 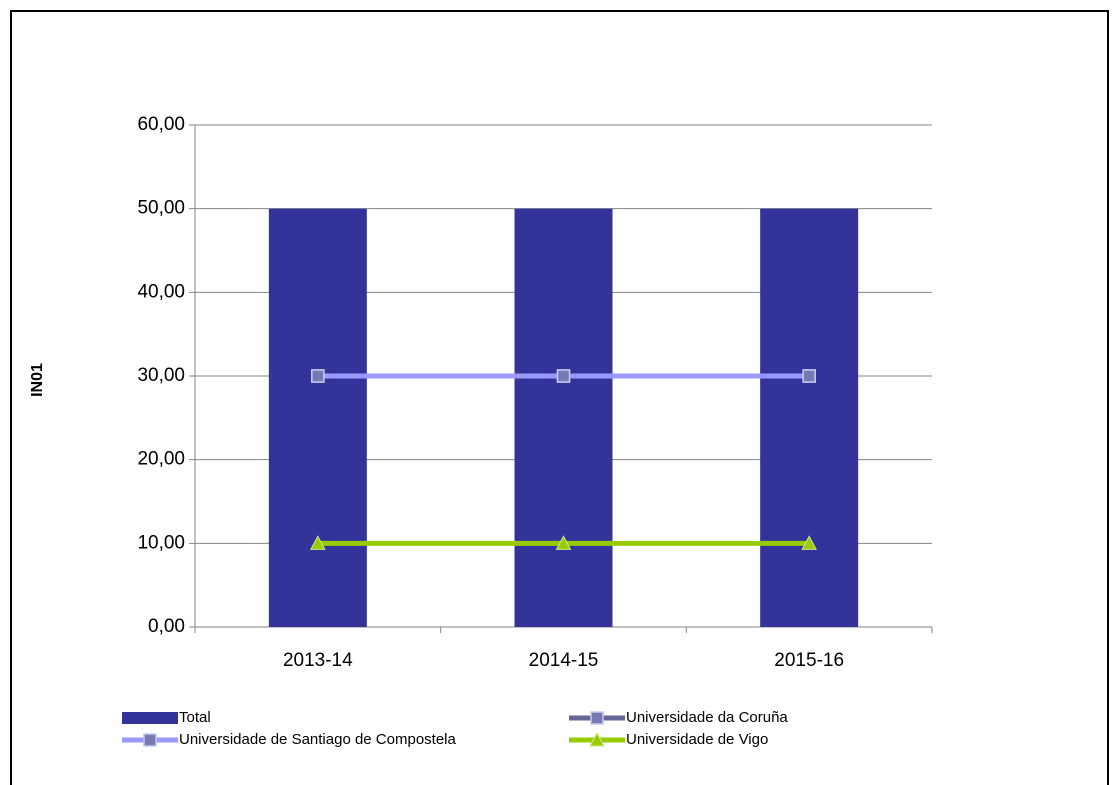 I want to click on y-axis-label: IN01, so click(x=37, y=380).